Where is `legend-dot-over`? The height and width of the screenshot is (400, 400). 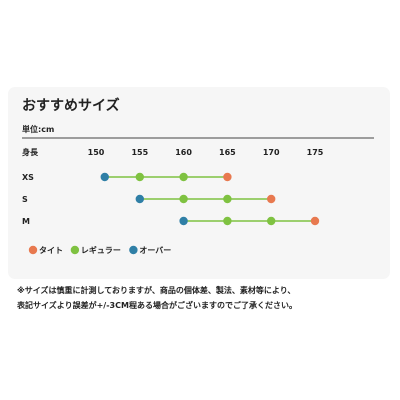 legend-dot-over is located at coordinates (133, 250).